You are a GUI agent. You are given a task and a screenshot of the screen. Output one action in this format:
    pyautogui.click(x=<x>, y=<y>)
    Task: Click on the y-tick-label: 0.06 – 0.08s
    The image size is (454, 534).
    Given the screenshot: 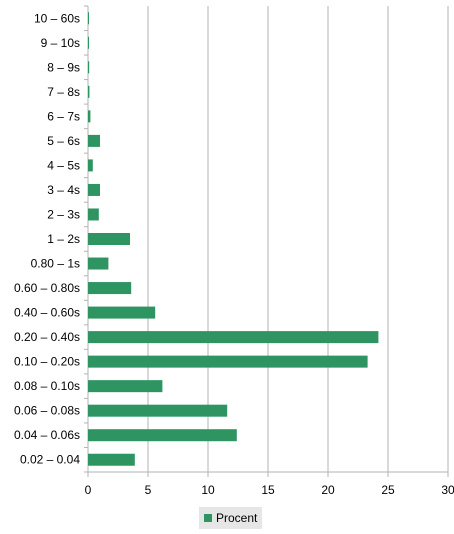 What is the action you would take?
    pyautogui.click(x=47, y=411)
    